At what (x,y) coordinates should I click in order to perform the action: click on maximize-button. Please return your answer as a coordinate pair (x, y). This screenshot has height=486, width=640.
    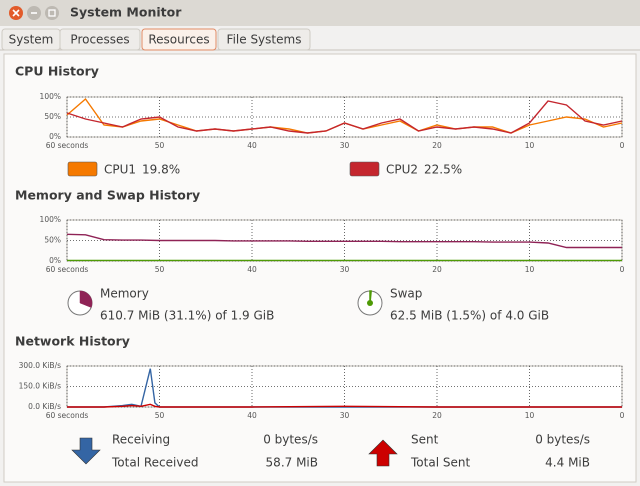
    Looking at the image, I should click on (52, 13).